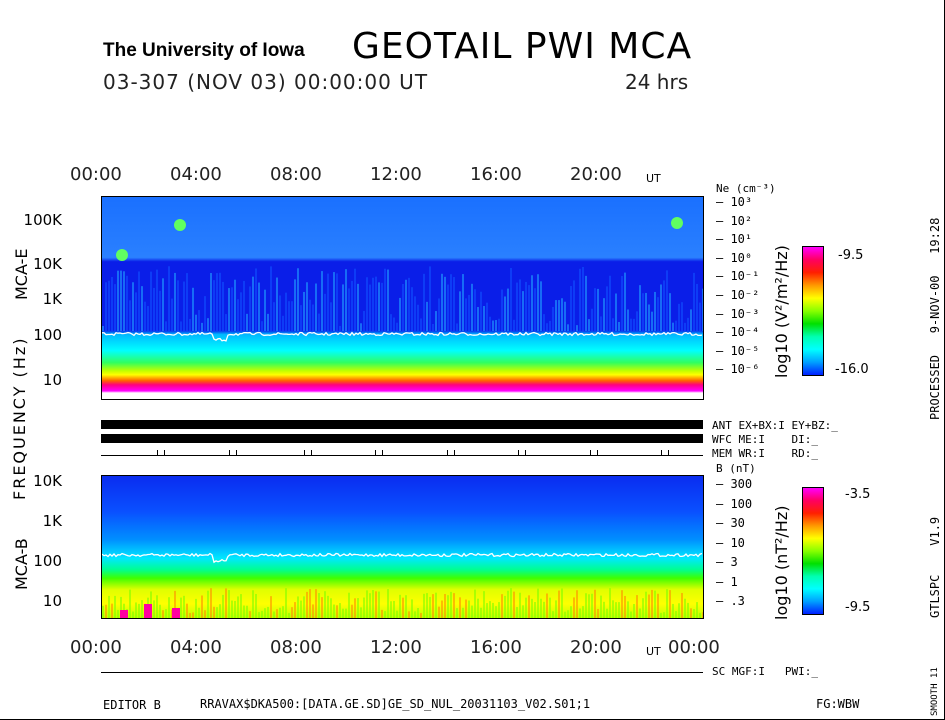 Image resolution: width=945 pixels, height=720 pixels. Describe the element at coordinates (775, 425) in the screenshot. I see `ant-status: ANT EX+BX:I EY+BZ:_` at that location.